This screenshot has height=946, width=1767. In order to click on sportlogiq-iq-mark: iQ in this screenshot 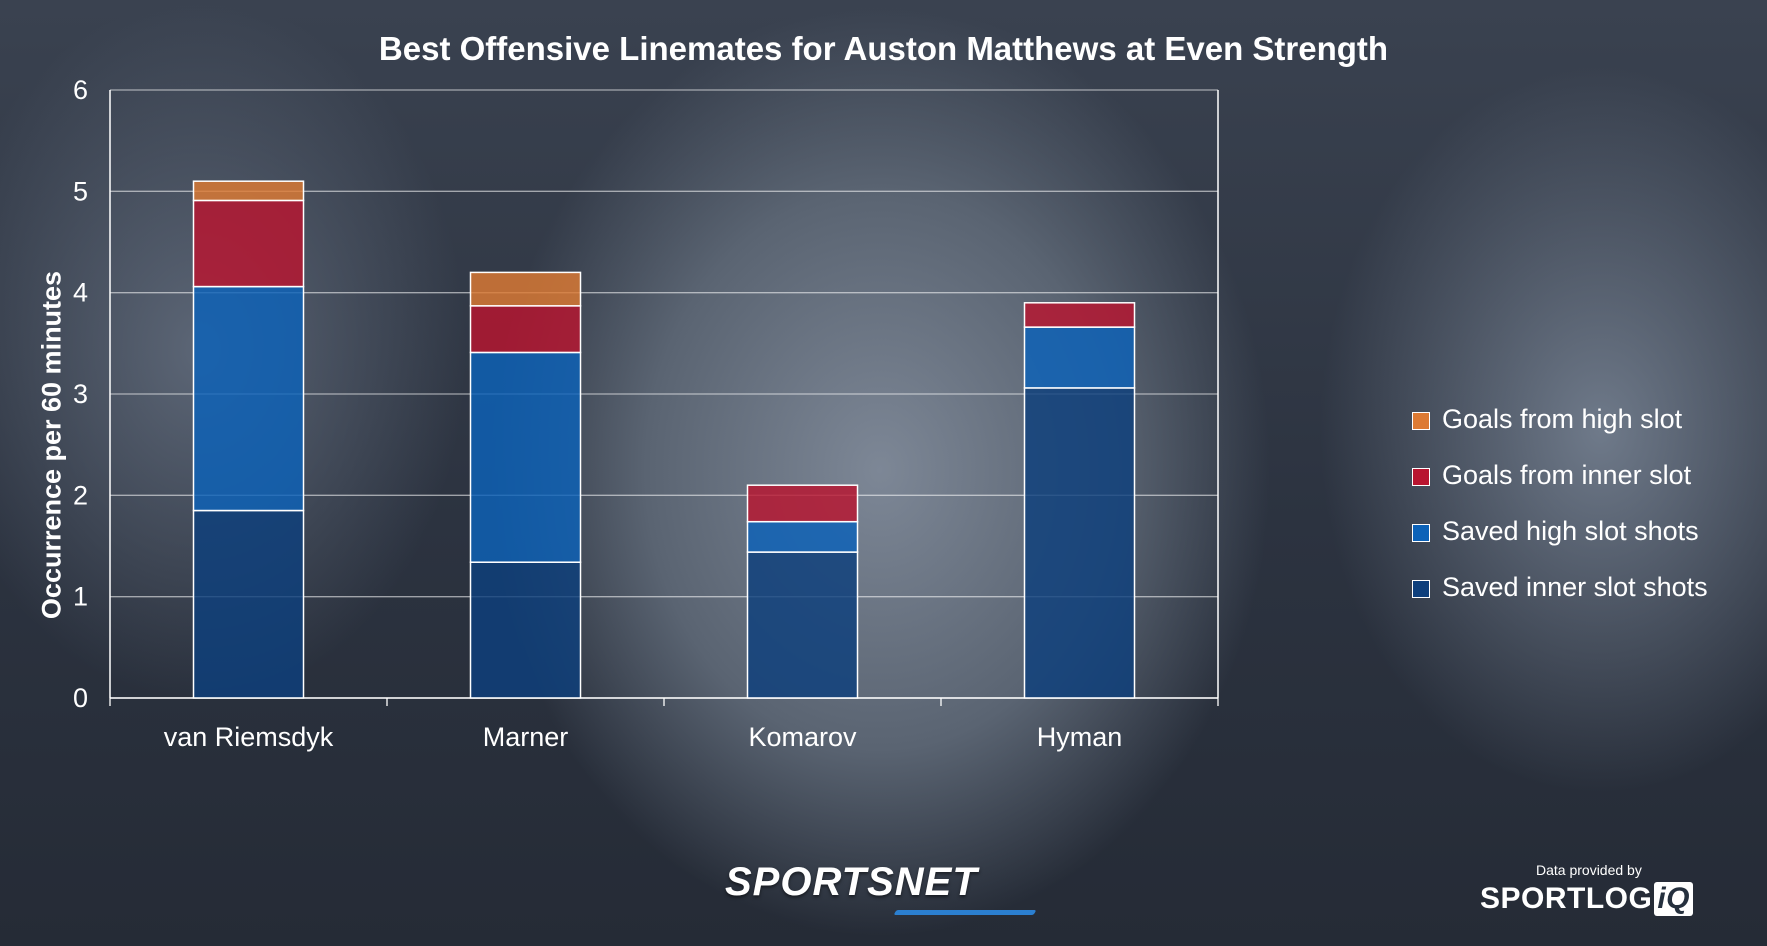, I will do `click(1674, 899)`.